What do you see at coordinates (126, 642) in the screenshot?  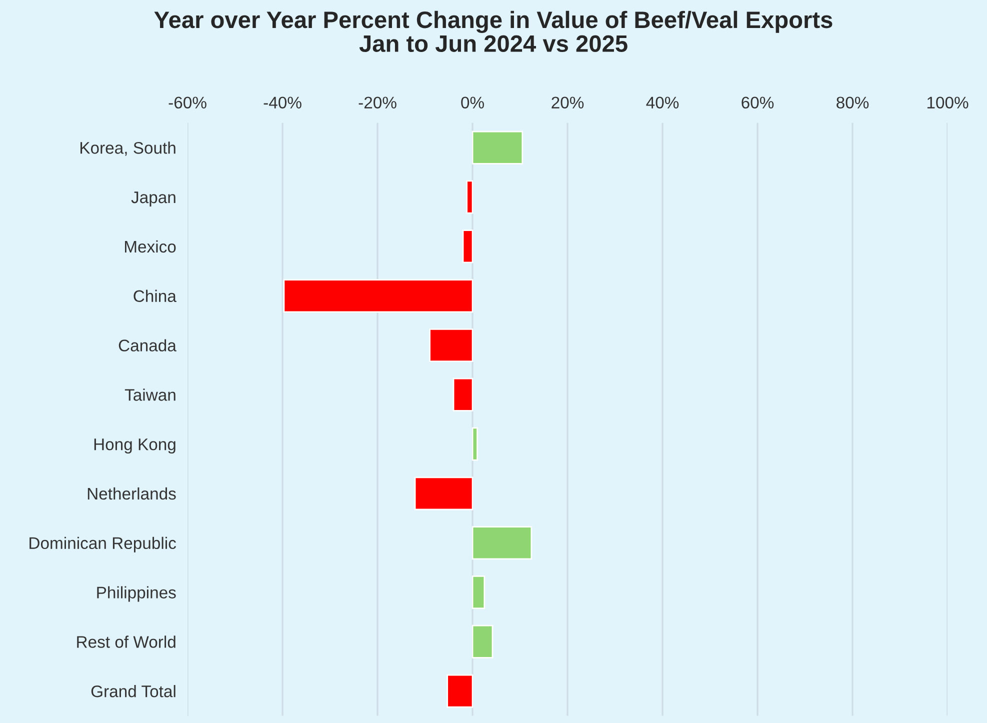 I see `y-tick-label: Rest of World` at bounding box center [126, 642].